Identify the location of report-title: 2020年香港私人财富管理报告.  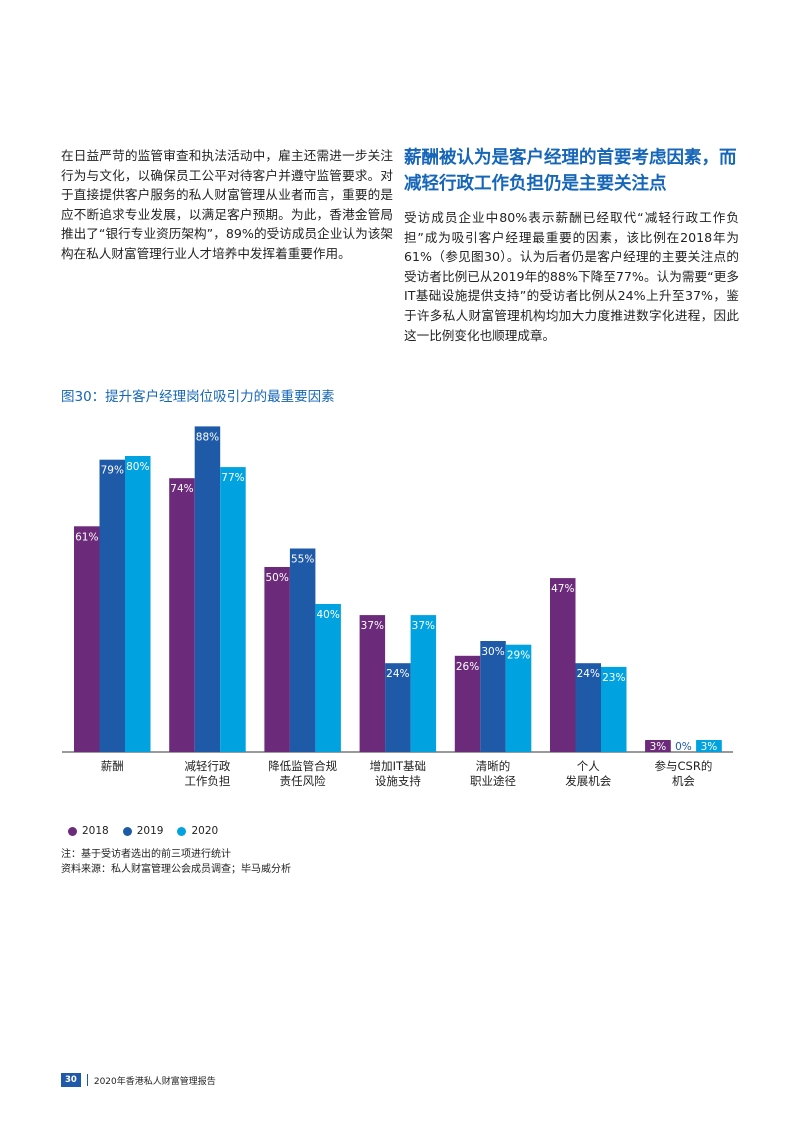
(154, 1081).